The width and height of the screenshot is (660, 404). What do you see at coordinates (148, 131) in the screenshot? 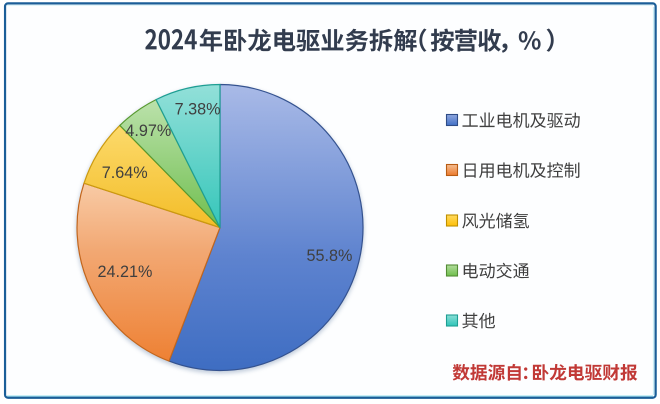
I see `svg-text: 4.97%` at bounding box center [148, 131].